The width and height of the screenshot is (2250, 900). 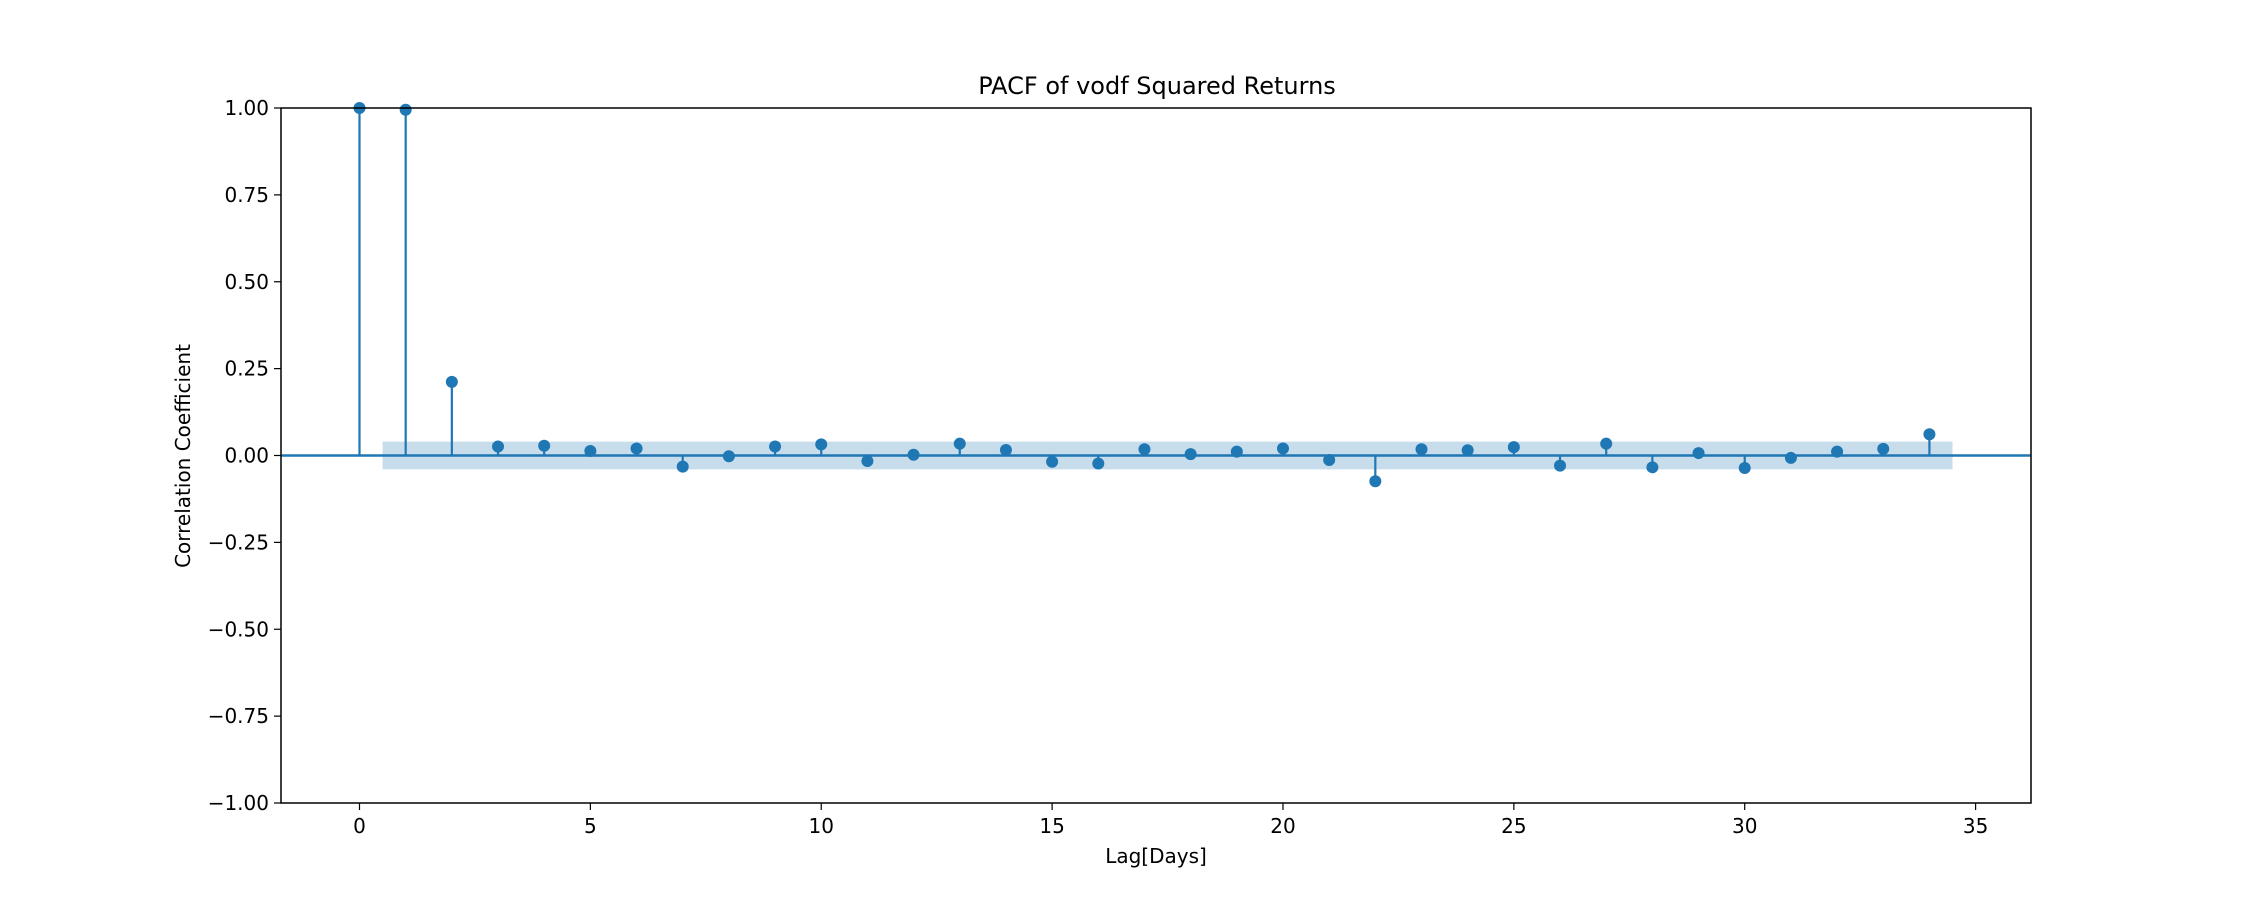 I want to click on y-tick-label: 1.00, so click(x=246, y=108).